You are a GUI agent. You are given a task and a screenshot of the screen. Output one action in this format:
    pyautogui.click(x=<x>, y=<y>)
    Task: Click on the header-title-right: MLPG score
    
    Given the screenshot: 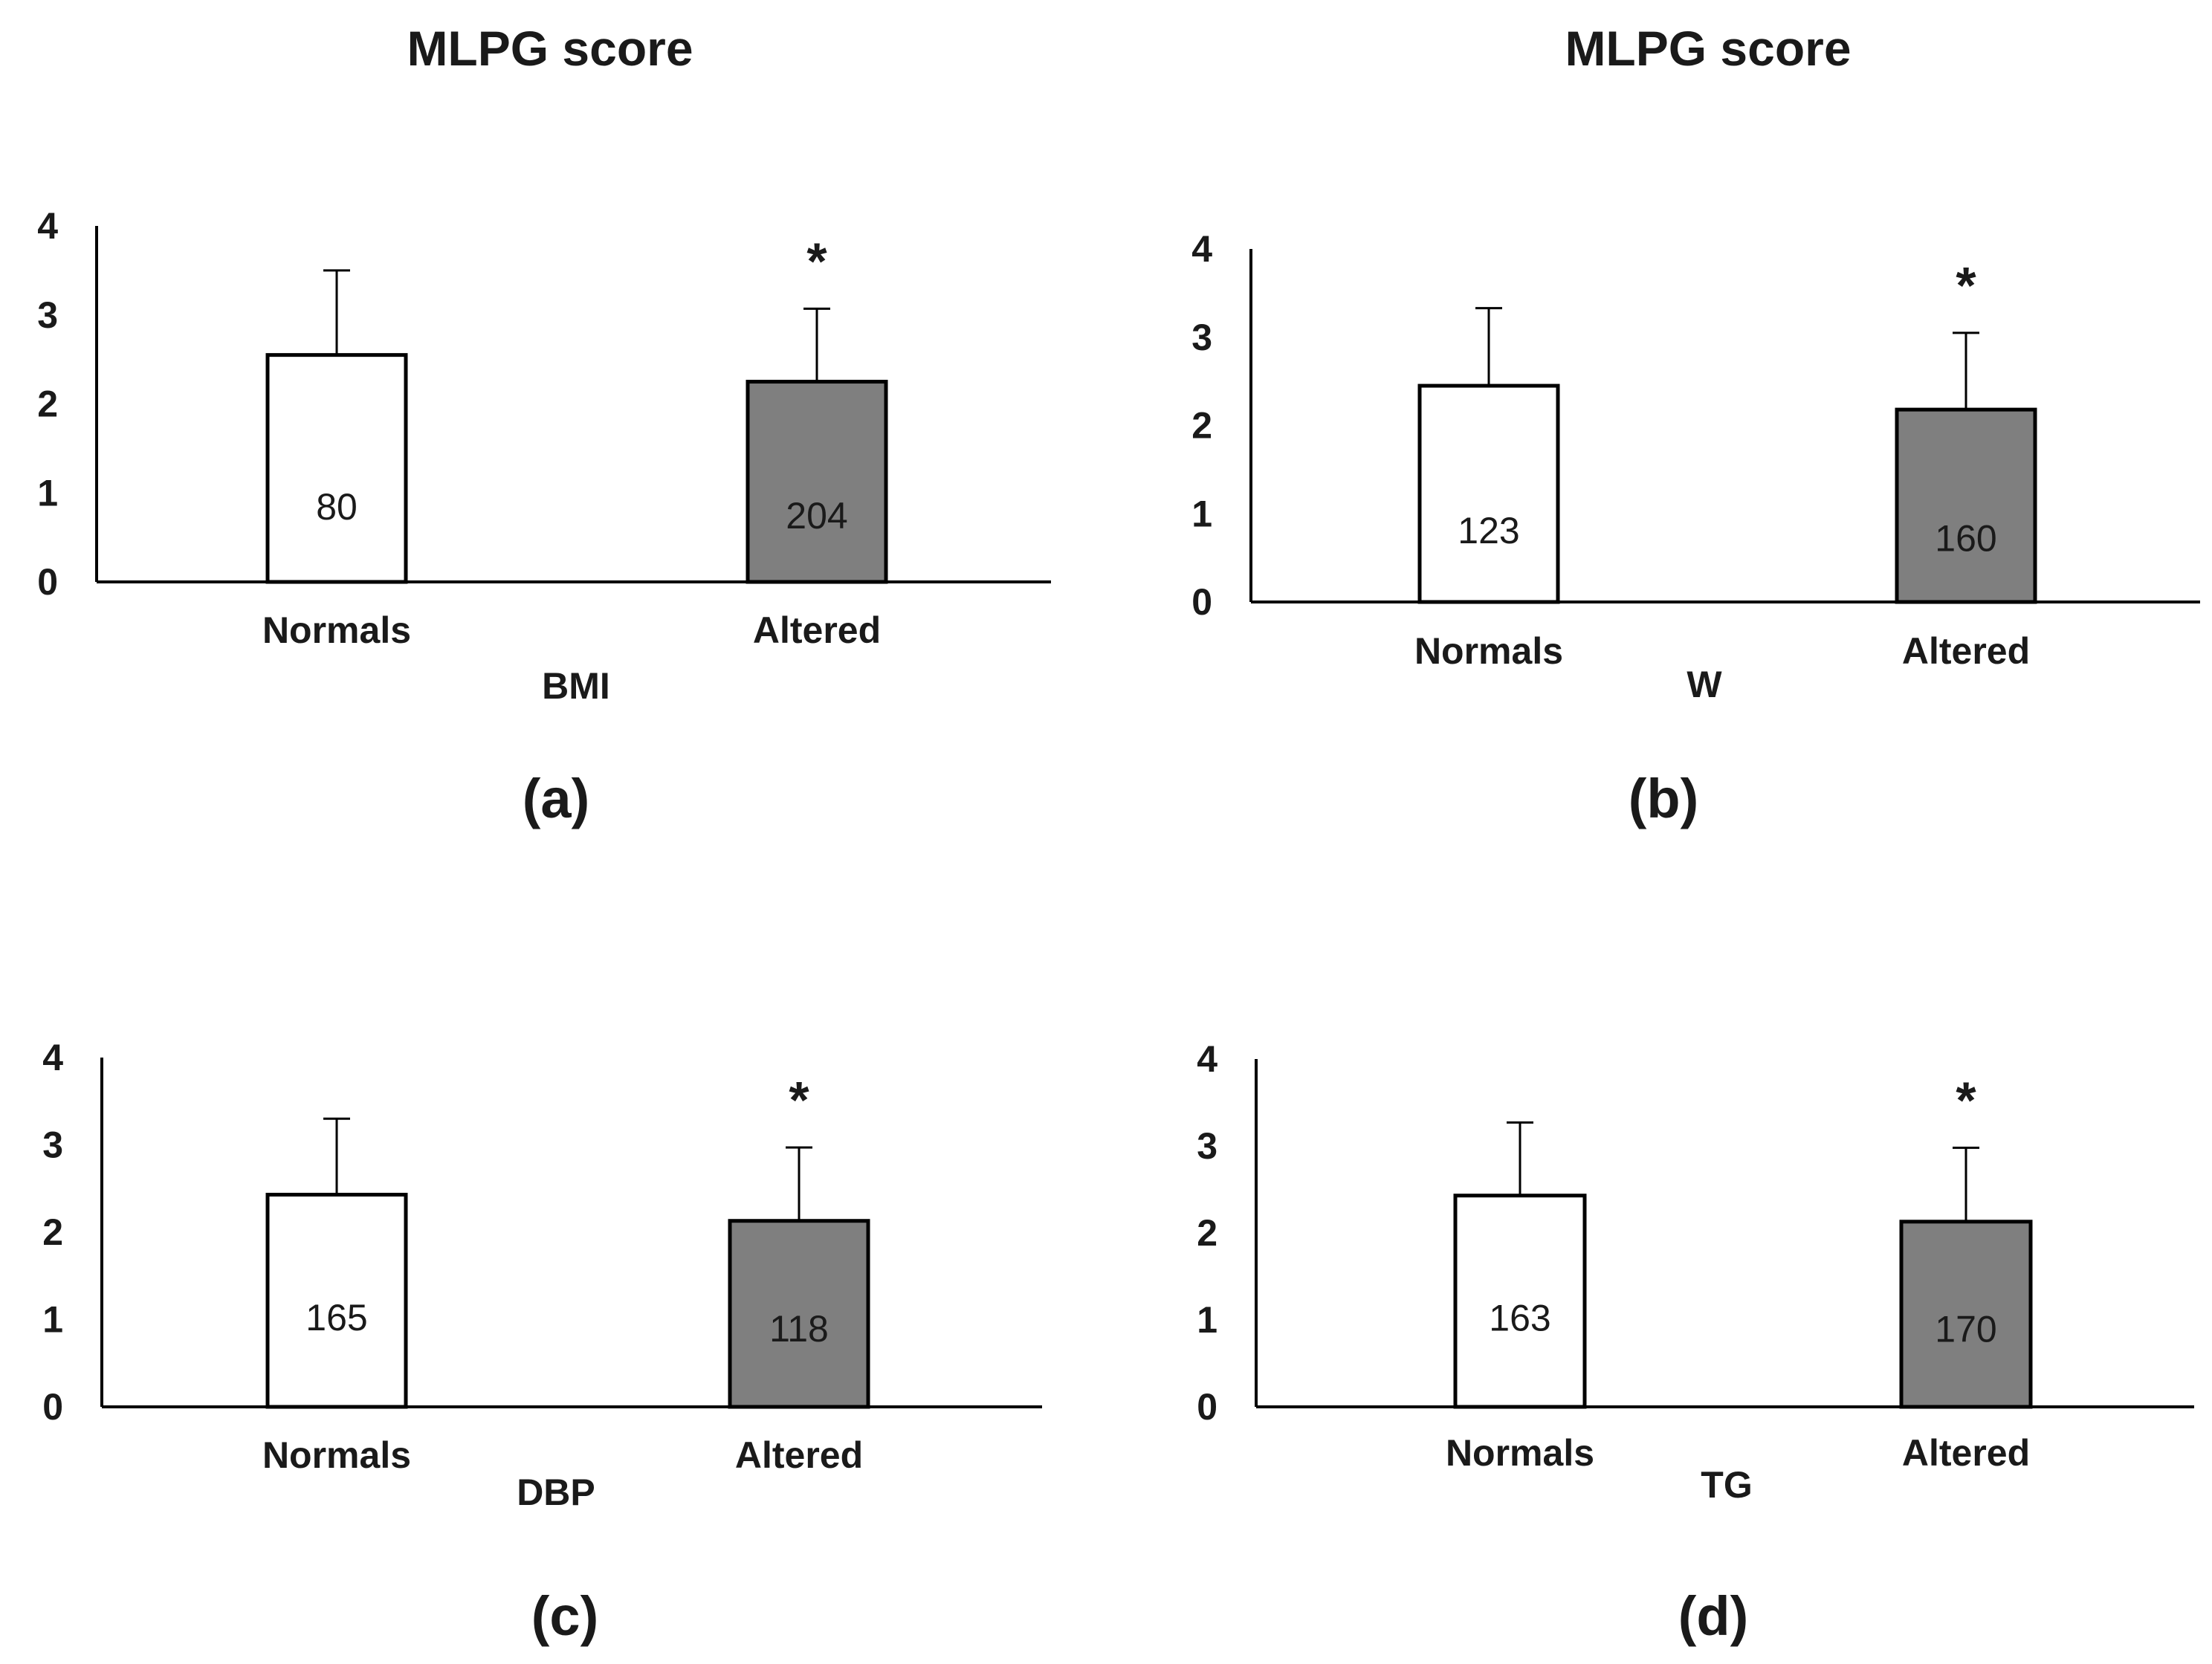 What is the action you would take?
    pyautogui.click(x=1708, y=48)
    